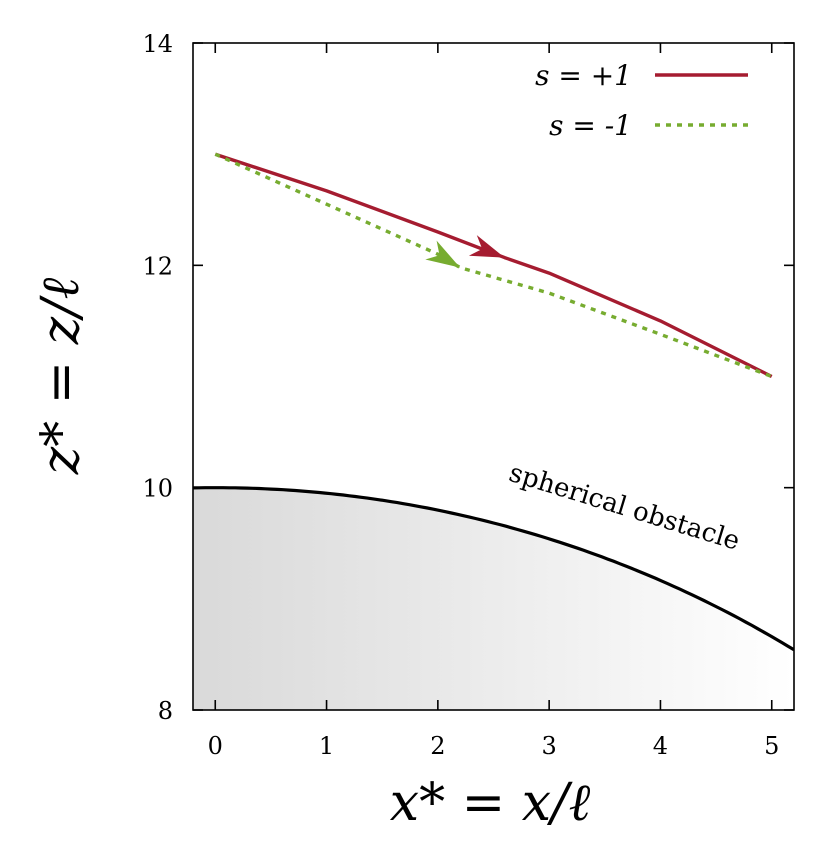  I want to click on x-tick-label: 4, so click(660, 746).